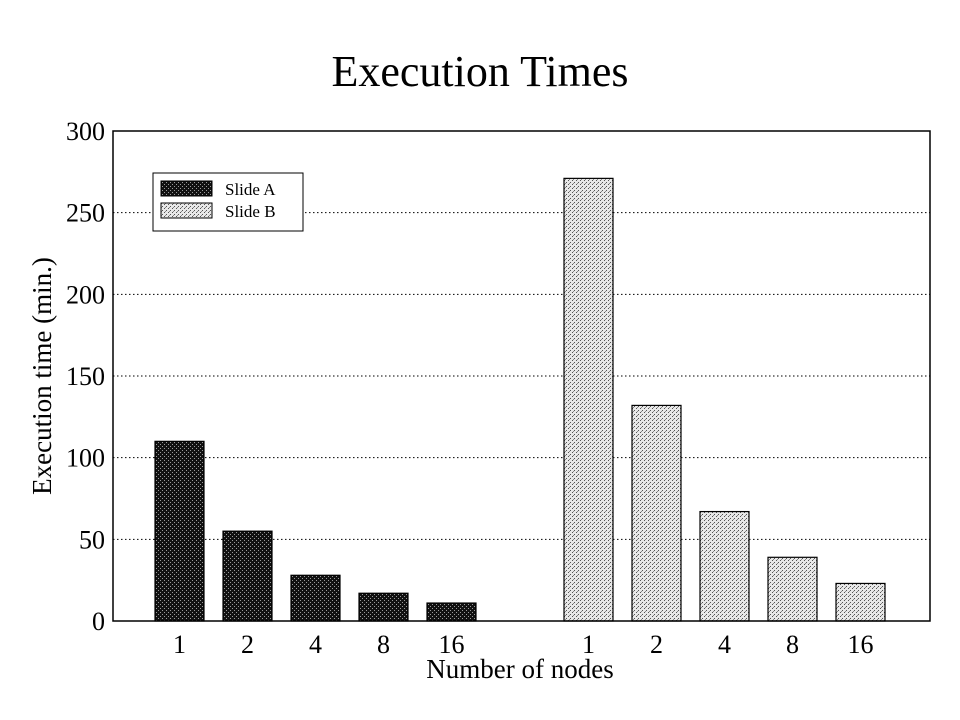 This screenshot has width=960, height=720. I want to click on legend-label: Slide B, so click(250, 211).